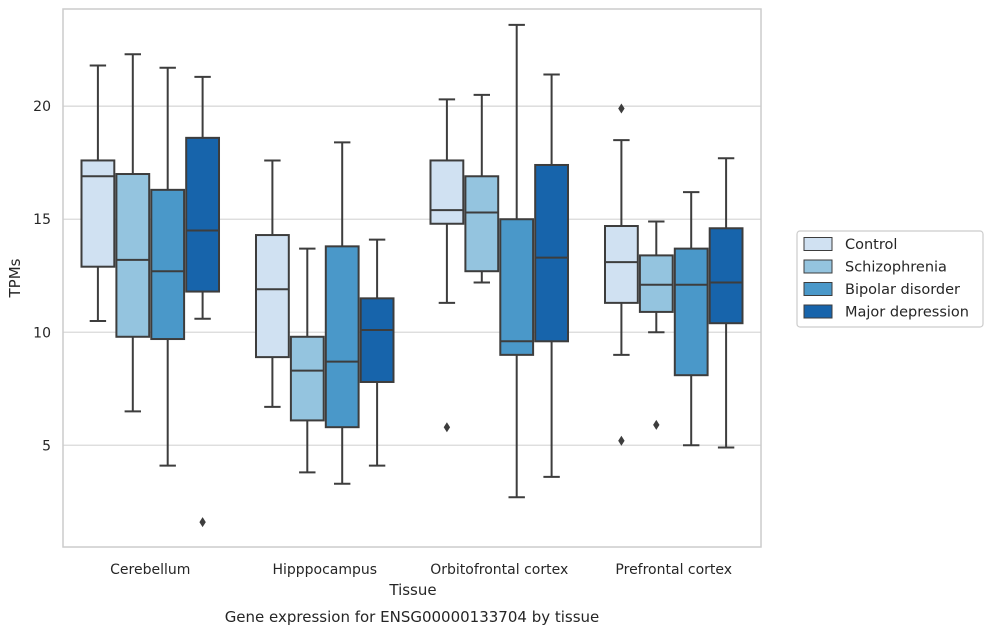 Image resolution: width=993 pixels, height=634 pixels. Describe the element at coordinates (907, 313) in the screenshot. I see `legend-label: Major depression` at that location.